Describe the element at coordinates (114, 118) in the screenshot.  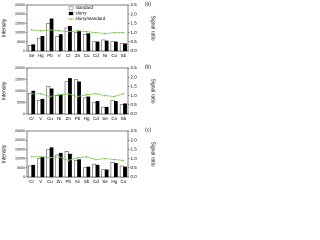
I see `x-tick-label: Co` at that location.